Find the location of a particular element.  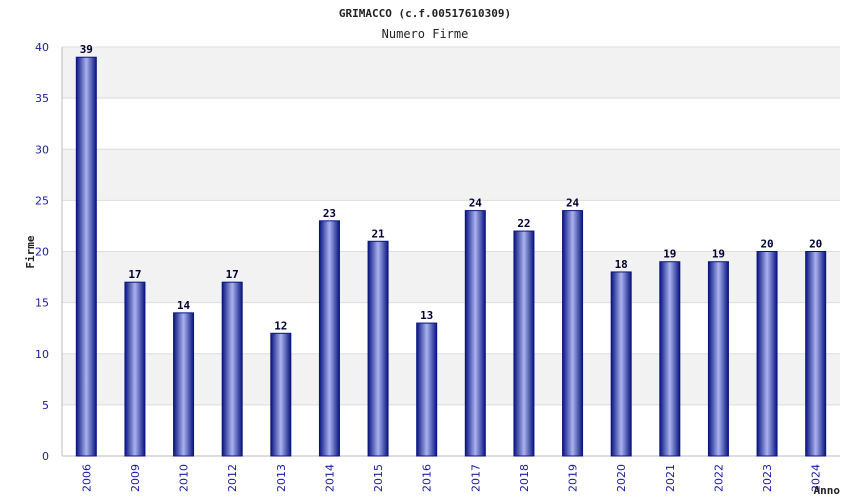

bar-2014 is located at coordinates (329, 338).